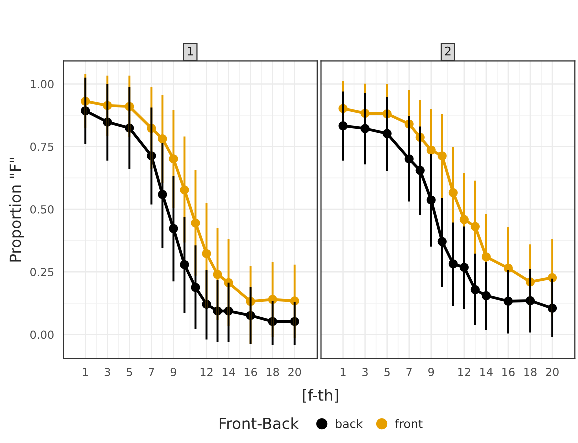  Describe the element at coordinates (350, 423) in the screenshot. I see `legend-label: back` at that location.